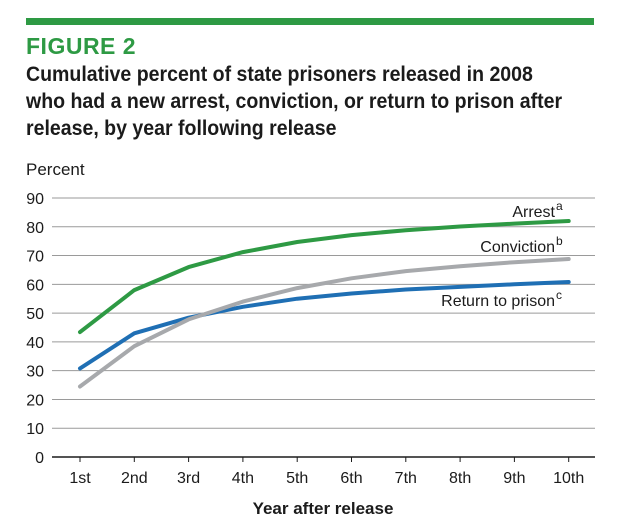 This screenshot has width=622, height=529. Describe the element at coordinates (39, 458) in the screenshot. I see `y-tick-label: 0` at that location.